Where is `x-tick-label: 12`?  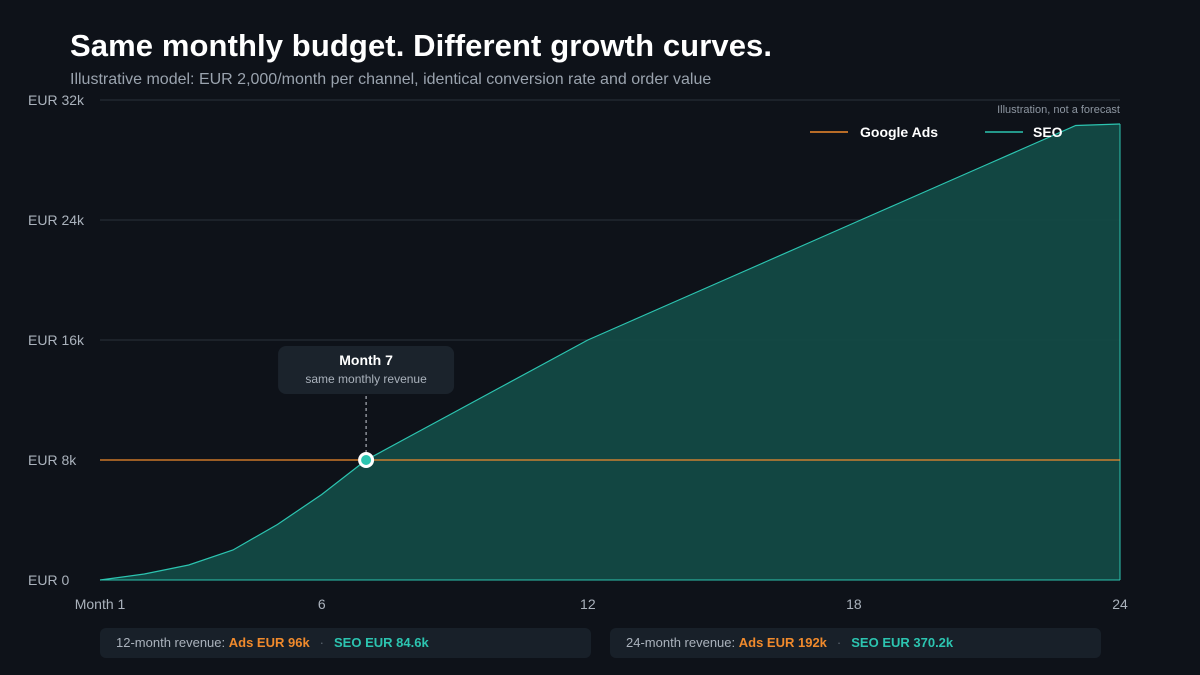 x-tick-label: 12 is located at coordinates (588, 604).